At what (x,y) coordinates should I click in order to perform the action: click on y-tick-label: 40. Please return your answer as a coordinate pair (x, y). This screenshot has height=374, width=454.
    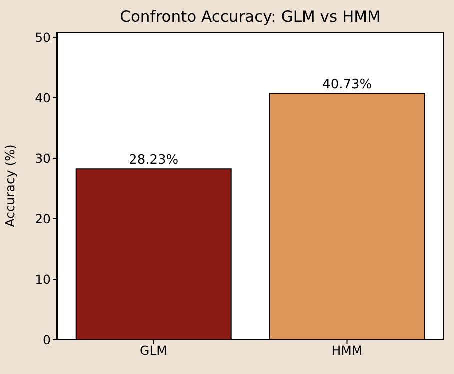
    Looking at the image, I should click on (43, 98).